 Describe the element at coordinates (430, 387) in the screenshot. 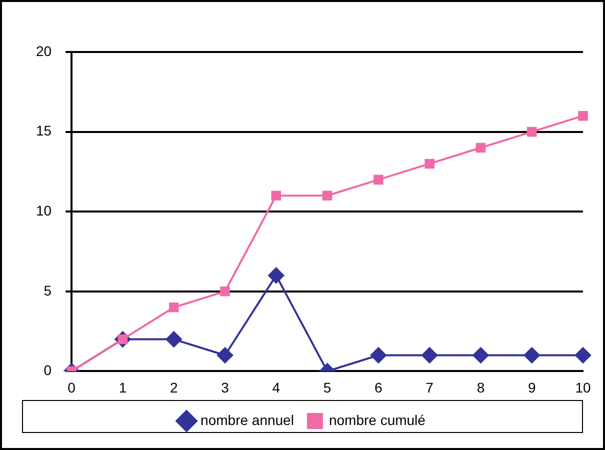

I see `x-tick-label: 7` at that location.